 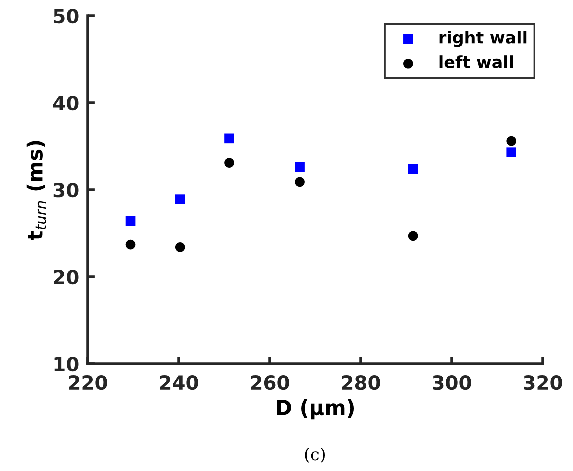 I want to click on y-tick-label: 50, so click(x=66, y=16).